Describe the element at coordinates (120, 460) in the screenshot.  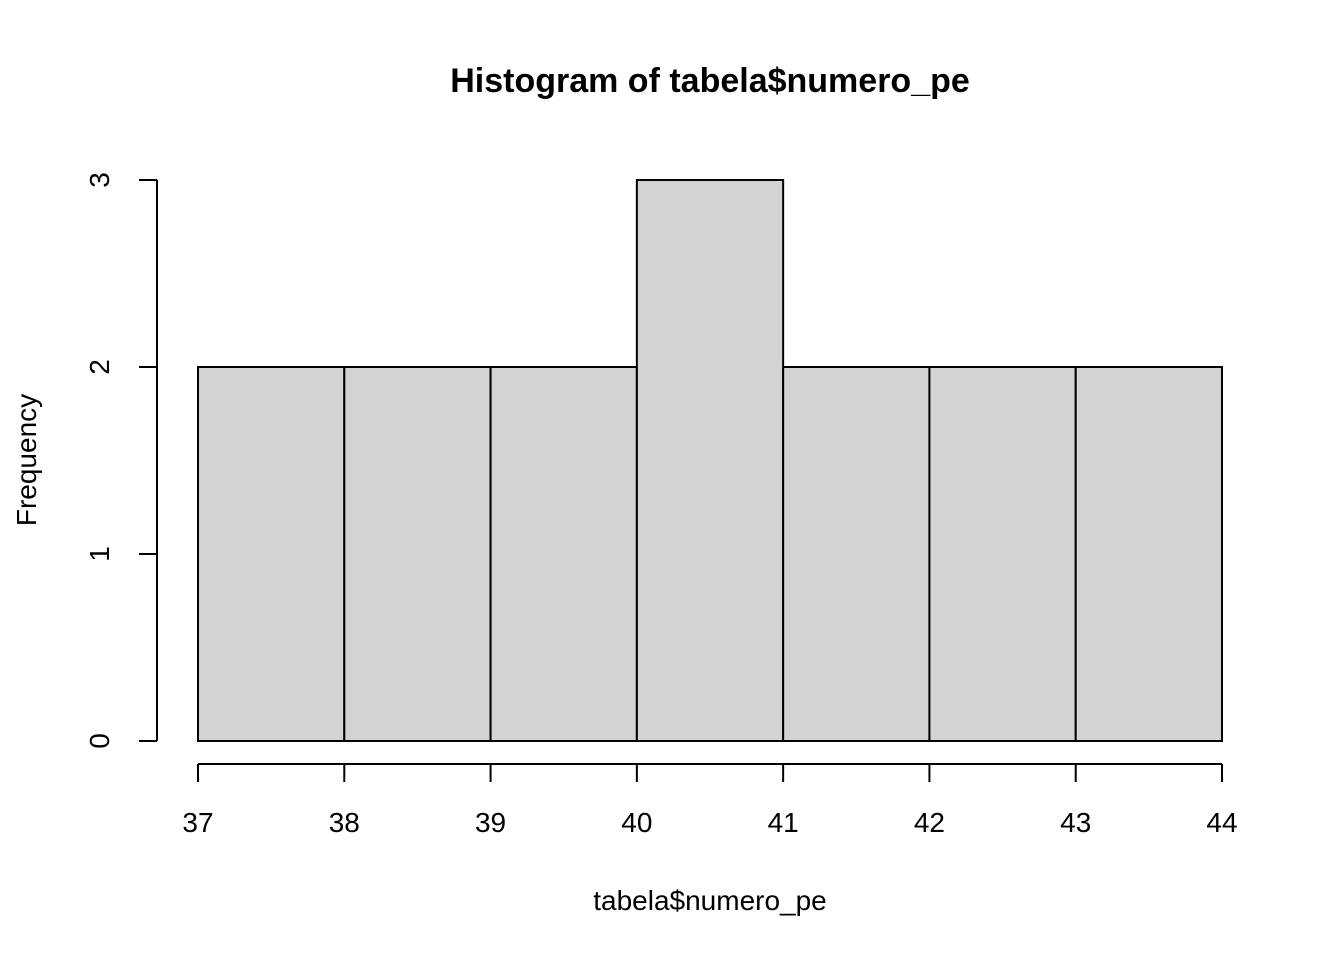
I see `y-axis: 0 1 2 3` at that location.